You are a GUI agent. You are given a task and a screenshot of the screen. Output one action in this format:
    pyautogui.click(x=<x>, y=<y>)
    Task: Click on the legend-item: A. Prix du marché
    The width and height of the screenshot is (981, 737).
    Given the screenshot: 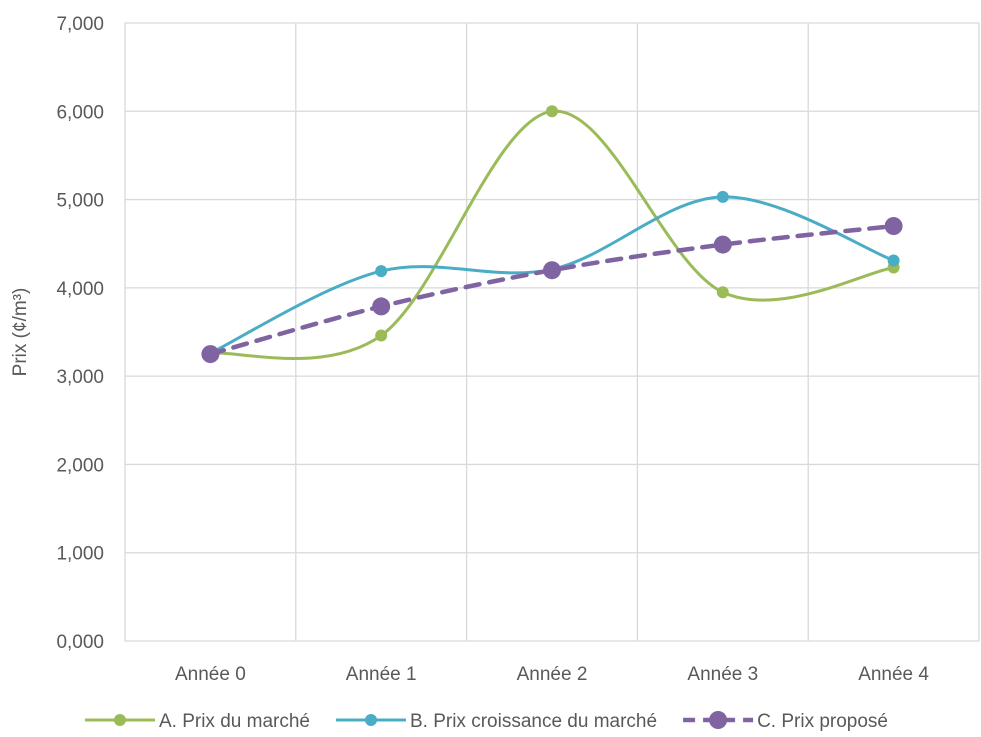 What is the action you would take?
    pyautogui.click(x=197, y=721)
    